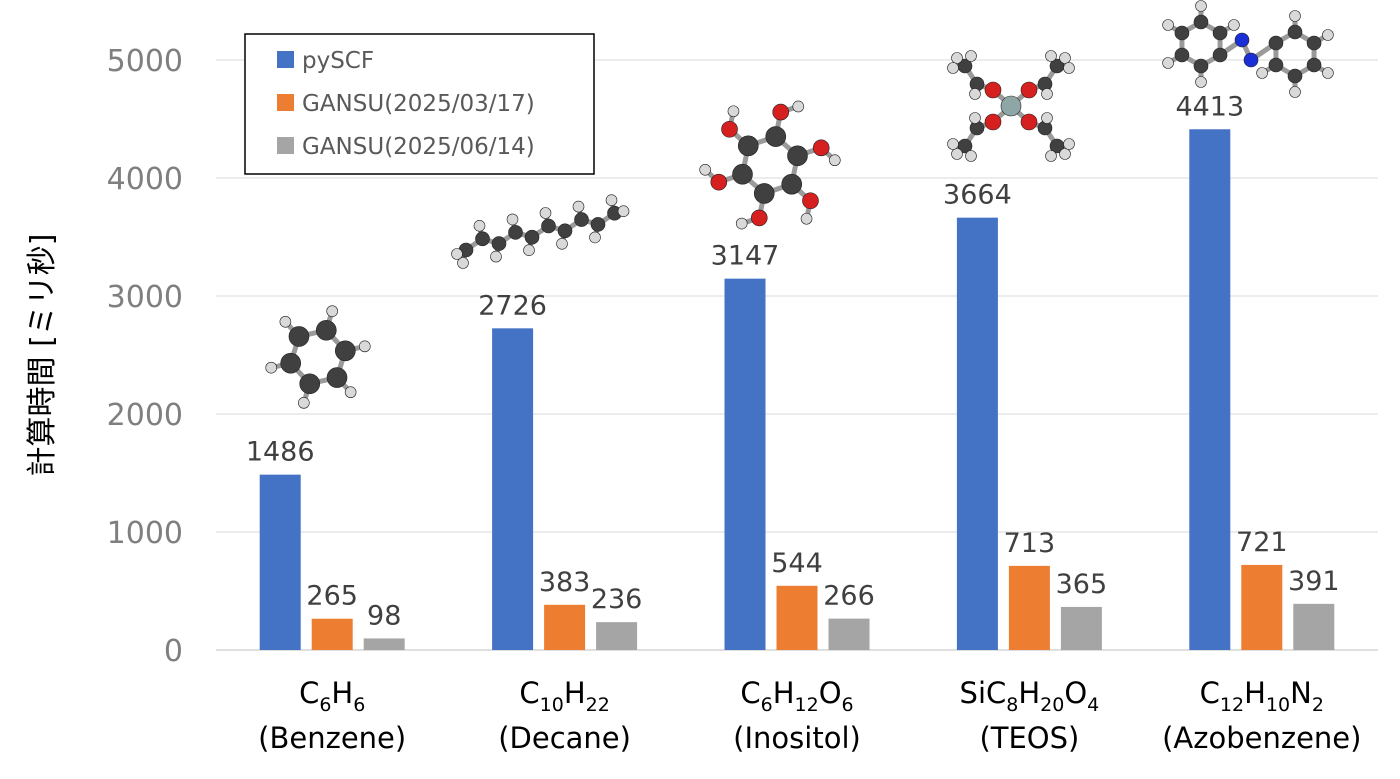 The height and width of the screenshot is (779, 1400). I want to click on data-label: 3147, so click(745, 256).